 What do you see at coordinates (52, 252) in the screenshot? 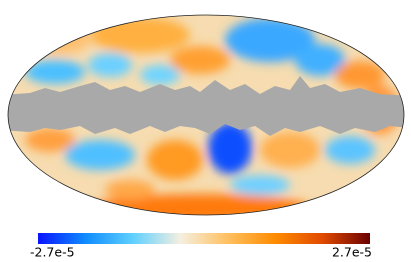
I see `colorbar-tick-label: -2.7e-5` at bounding box center [52, 252].